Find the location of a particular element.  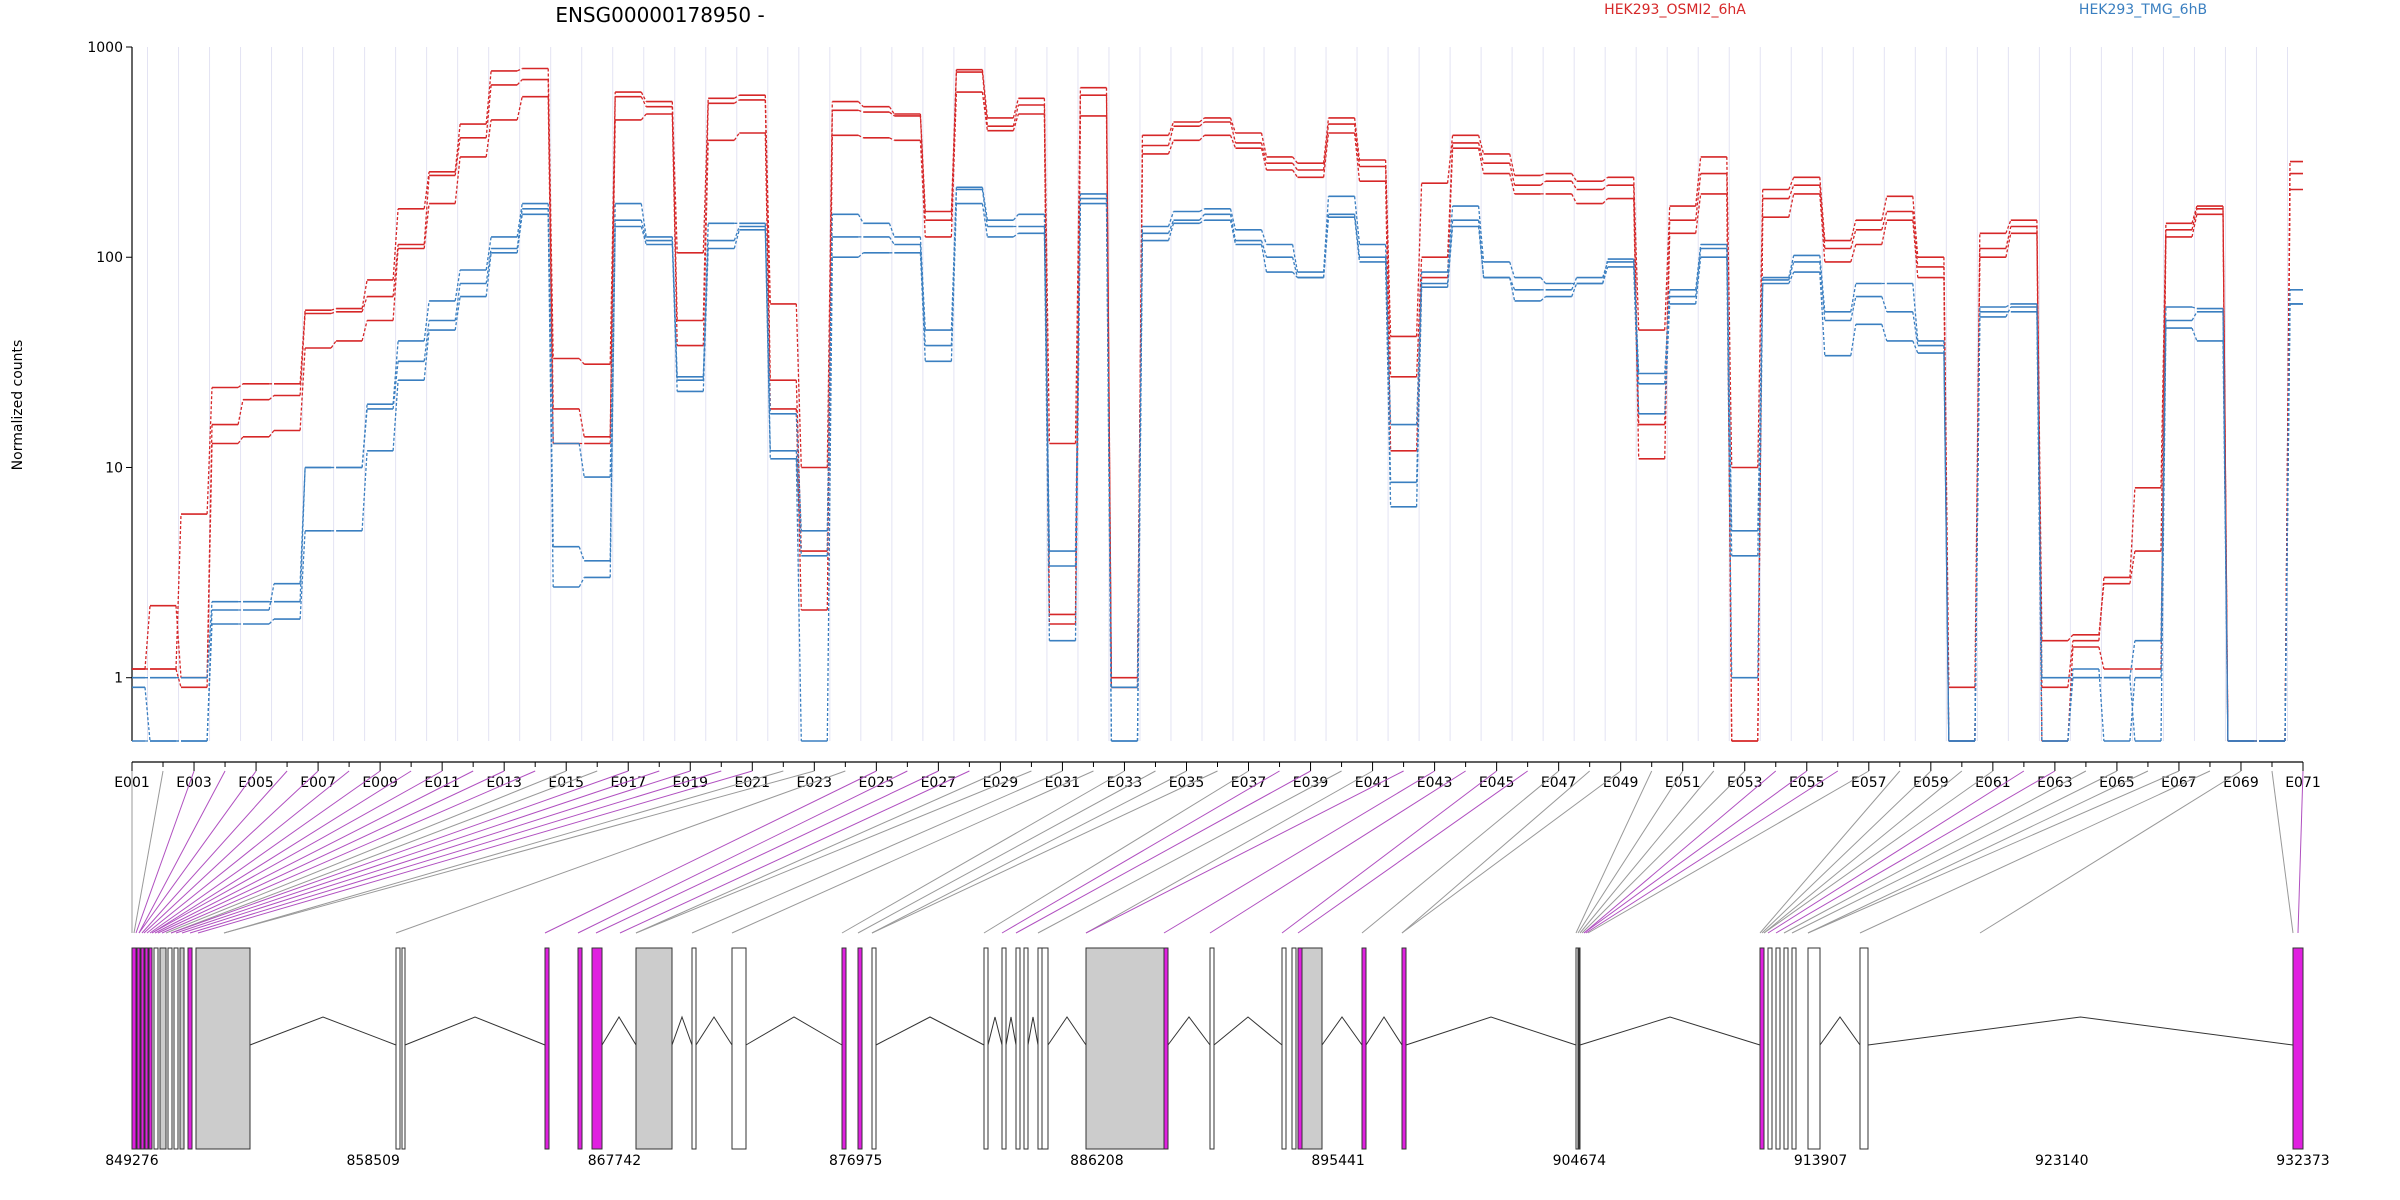

x-tick-label: E031 is located at coordinates (1063, 783).